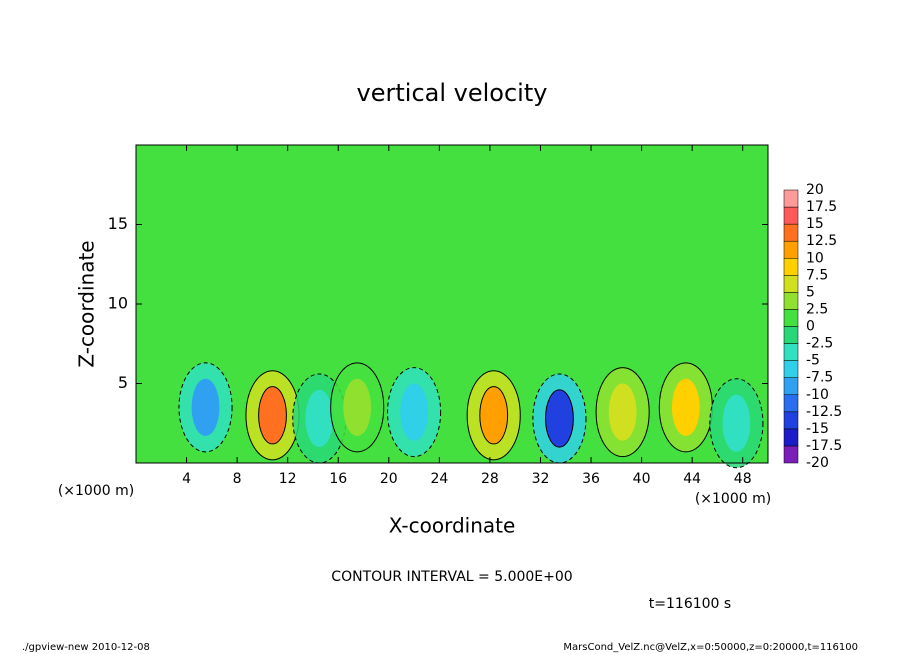 This screenshot has height=654, width=904. I want to click on colorbar-label: 12.5, so click(821, 241).